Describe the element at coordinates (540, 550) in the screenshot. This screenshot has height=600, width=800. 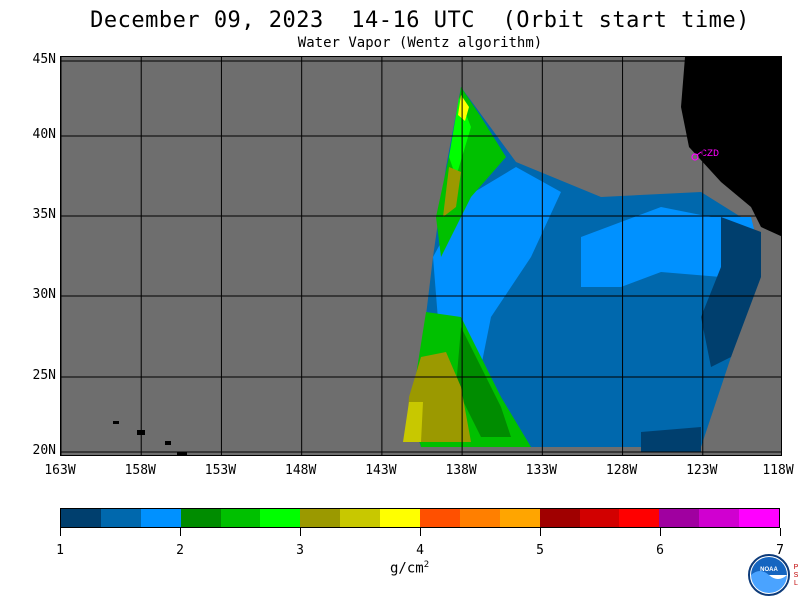
I see `colorbar-tick-label: 5` at that location.